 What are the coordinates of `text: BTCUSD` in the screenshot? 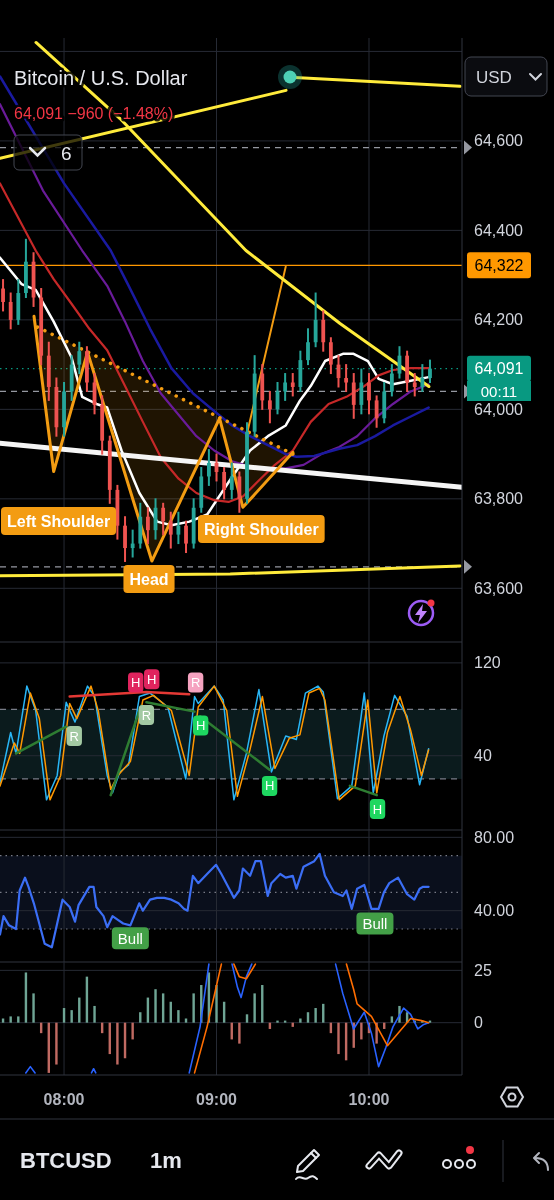 It's located at (66, 1160).